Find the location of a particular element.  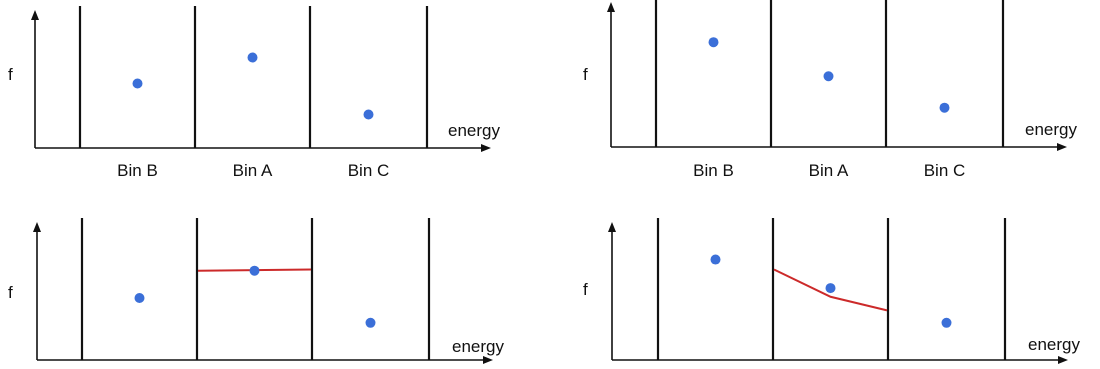

fit-line is located at coordinates (830, 290).